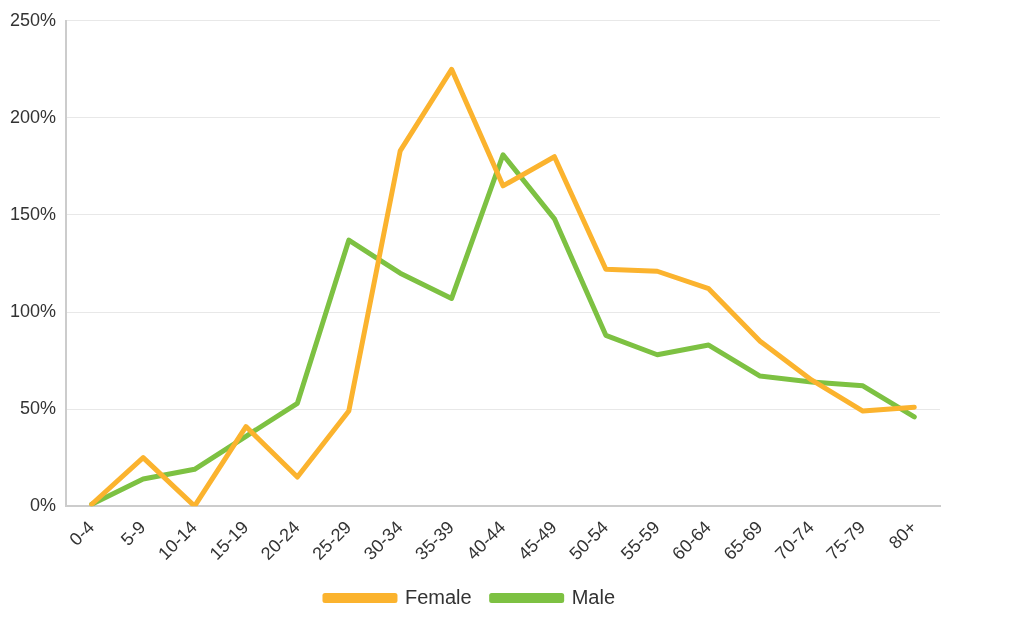 This screenshot has height=618, width=1020. Describe the element at coordinates (82, 533) in the screenshot. I see `x-tick-label: 0-4` at that location.